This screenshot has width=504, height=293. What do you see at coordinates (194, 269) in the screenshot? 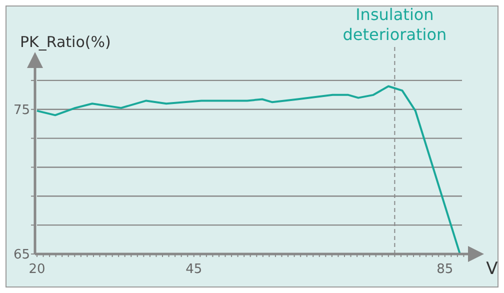
I see `x-tick-label: 45` at bounding box center [194, 269].